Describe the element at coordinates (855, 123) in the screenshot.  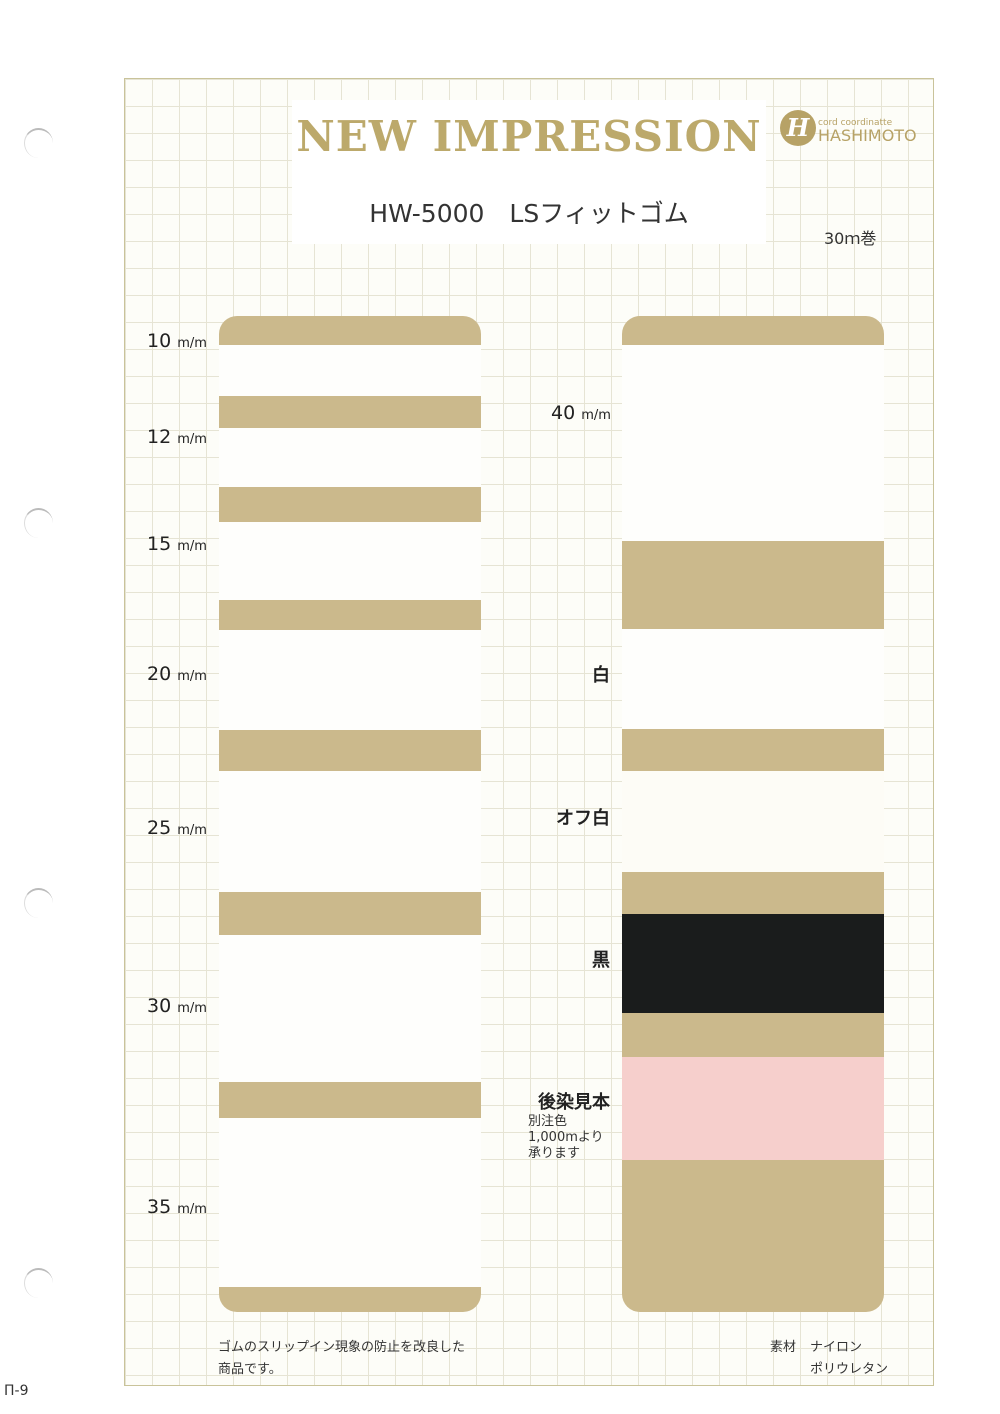
I see `logo-tagline: cord coordinatte` at that location.